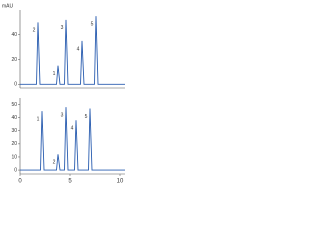 The height and width of the screenshot is (240, 320). What do you see at coordinates (20, 182) in the screenshot?
I see `x-tick-label: 0` at bounding box center [20, 182].